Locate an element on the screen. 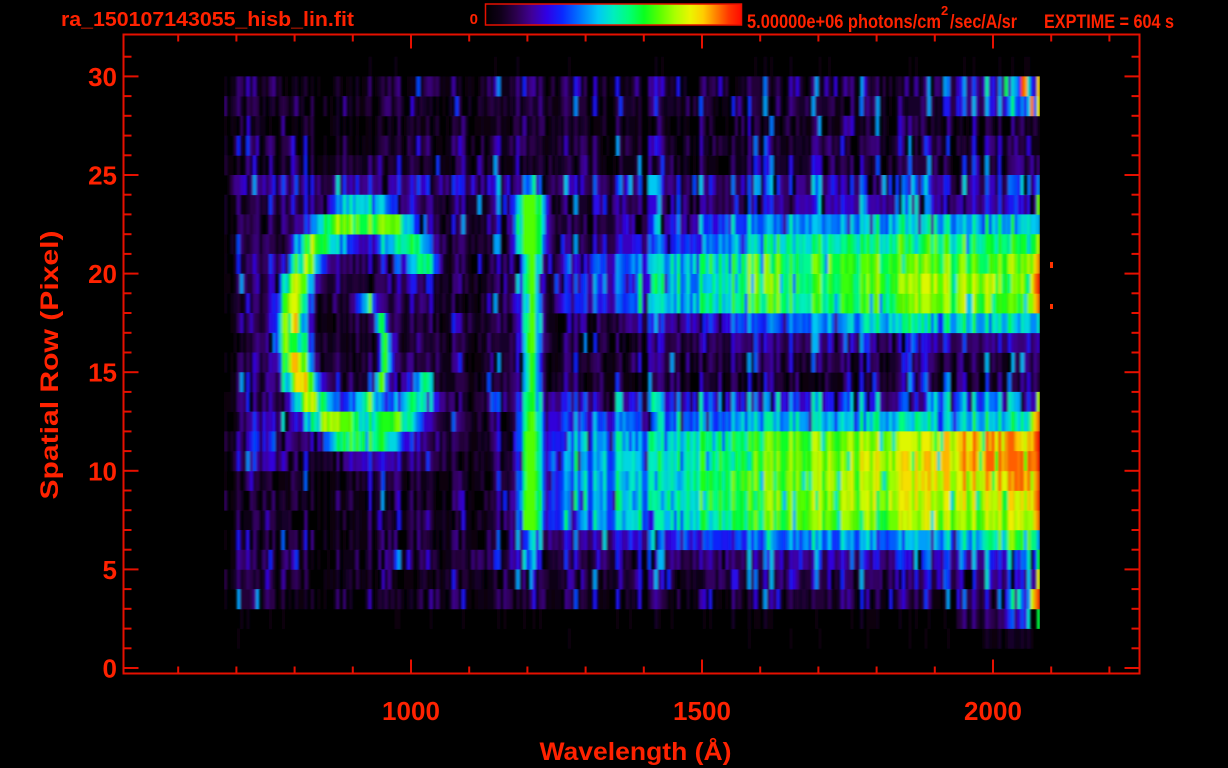 The image size is (1228, 768). svg-text: 2 is located at coordinates (944, 10).